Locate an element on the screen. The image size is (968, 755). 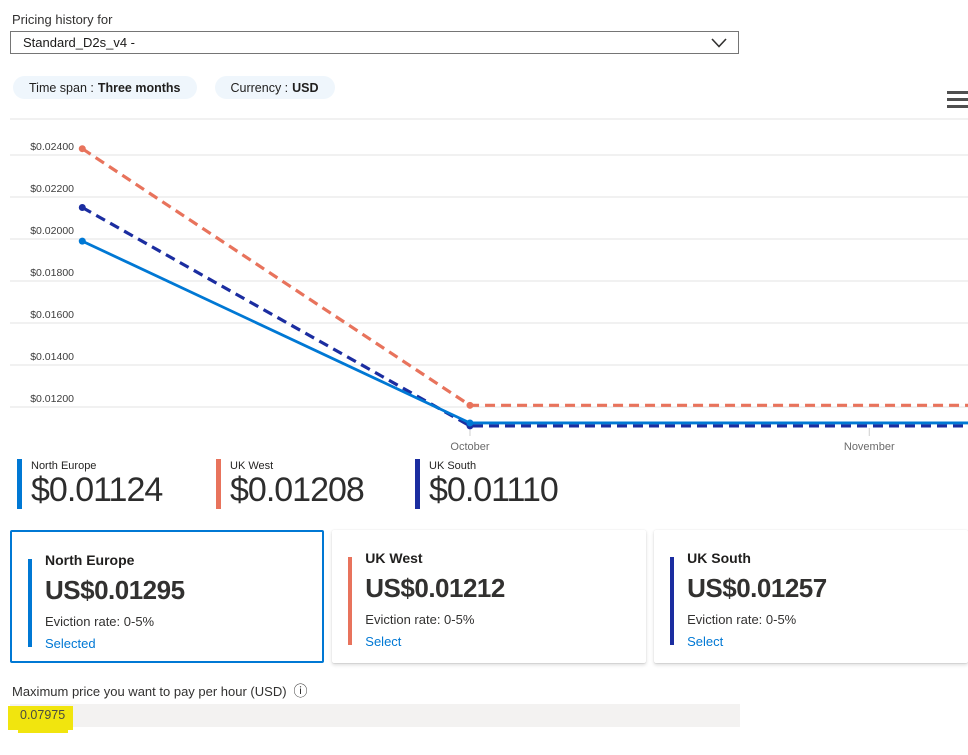
svg-text: October is located at coordinates (469, 447).